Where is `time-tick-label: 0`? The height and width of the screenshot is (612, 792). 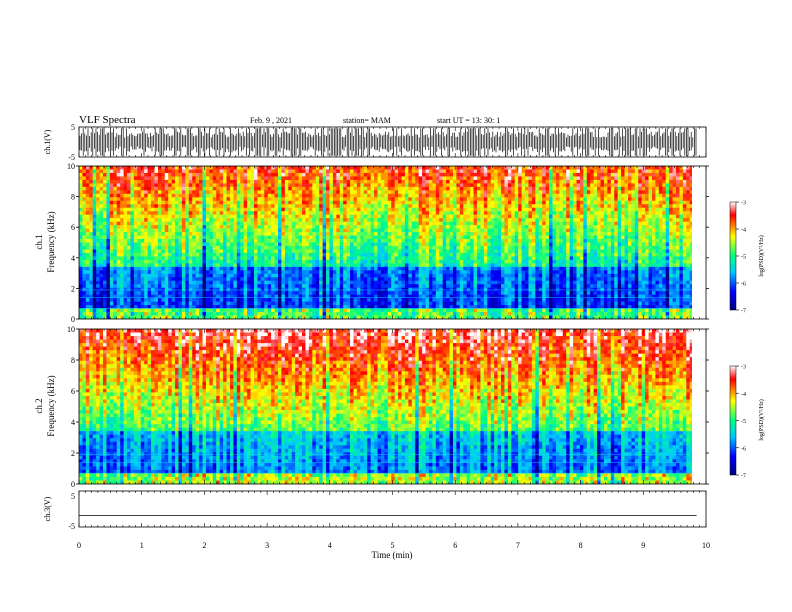 time-tick-label: 0 is located at coordinates (79, 545).